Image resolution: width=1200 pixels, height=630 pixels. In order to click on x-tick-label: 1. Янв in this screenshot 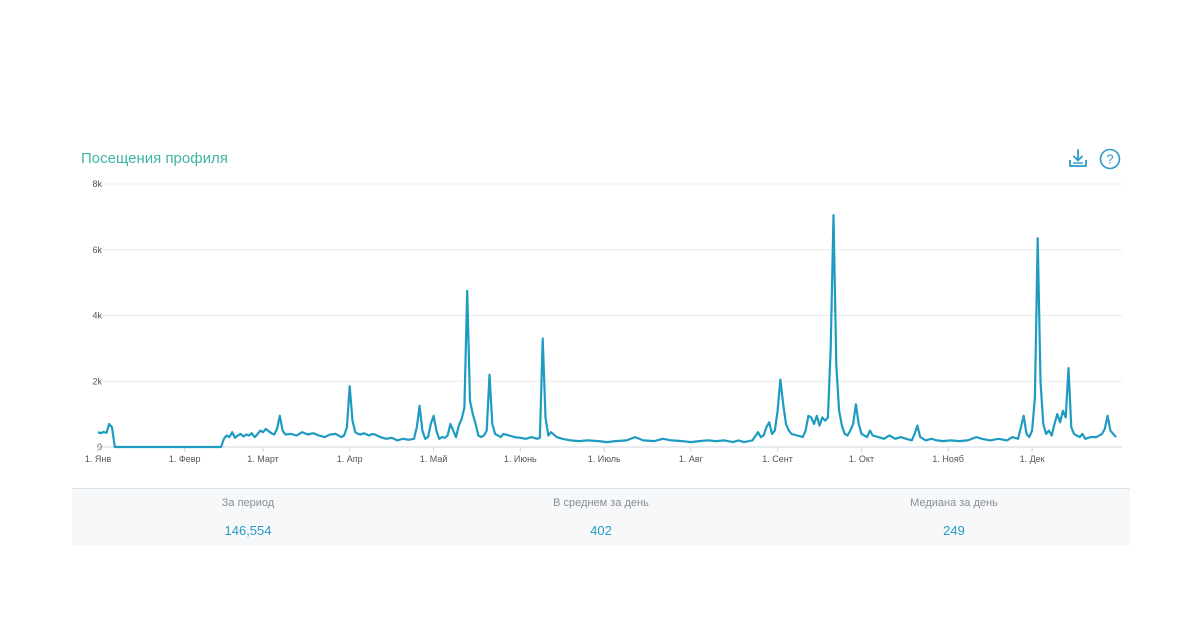, I will do `click(98, 459)`.